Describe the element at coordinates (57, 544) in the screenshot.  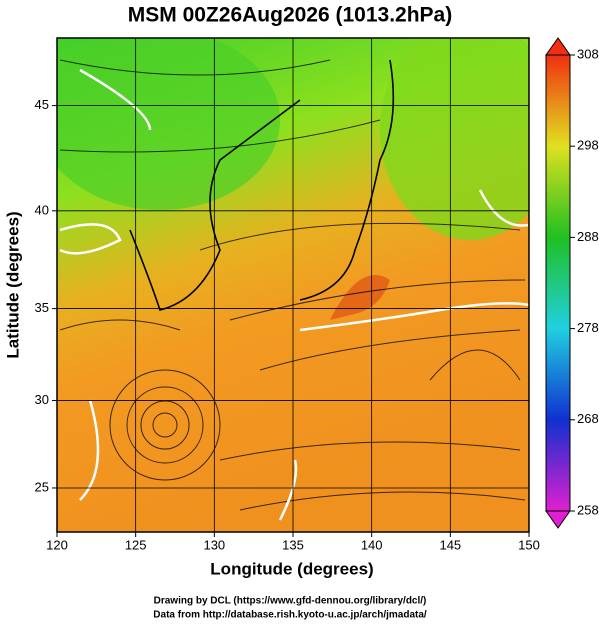
I see `x-tick-label: 120` at that location.